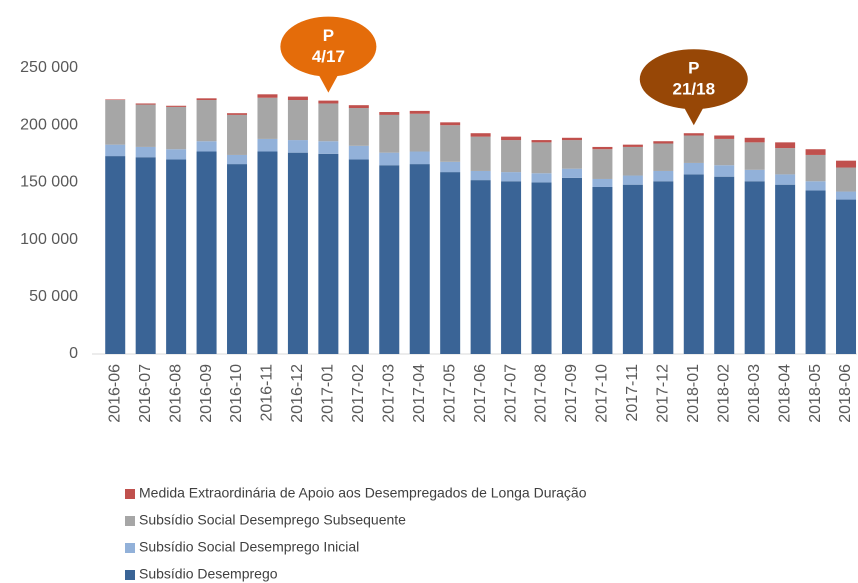 The image size is (858, 583). Describe the element at coordinates (328, 46) in the screenshot. I see `callout-bubble` at that location.